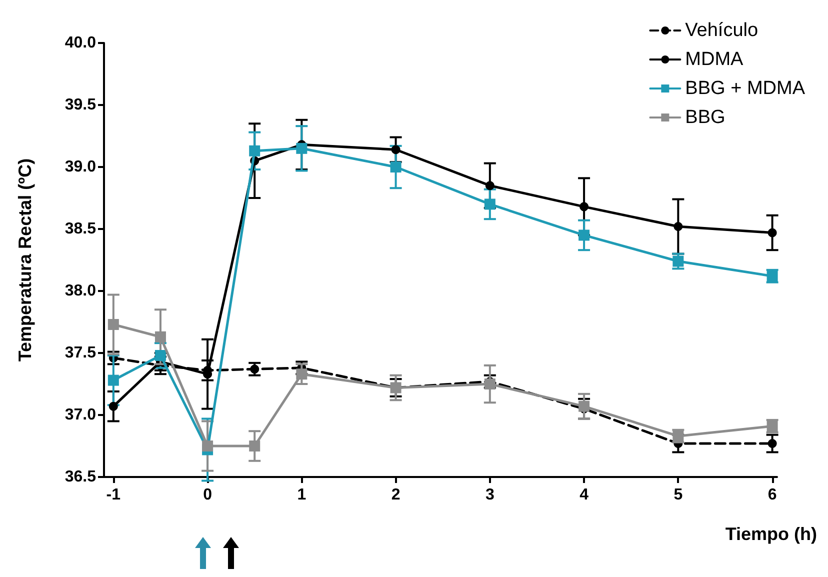 The image size is (828, 577). I want to click on y-tick-label: 38.5, so click(80, 229).